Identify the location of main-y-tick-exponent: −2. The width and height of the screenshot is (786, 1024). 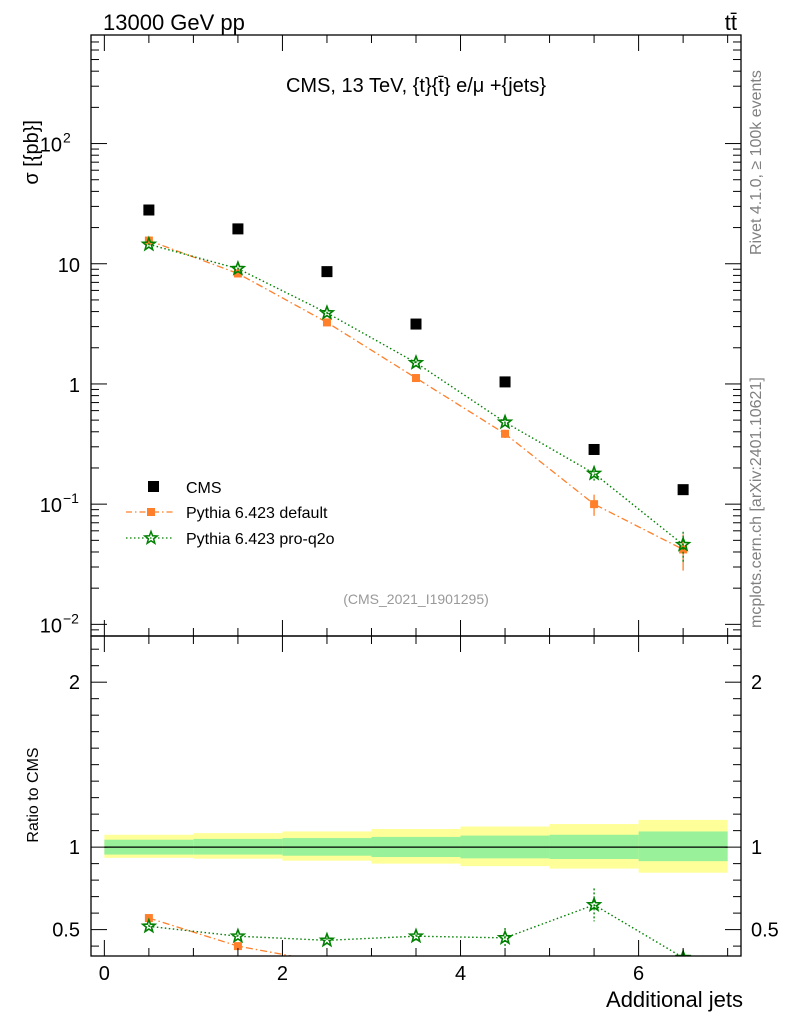
(71, 618).